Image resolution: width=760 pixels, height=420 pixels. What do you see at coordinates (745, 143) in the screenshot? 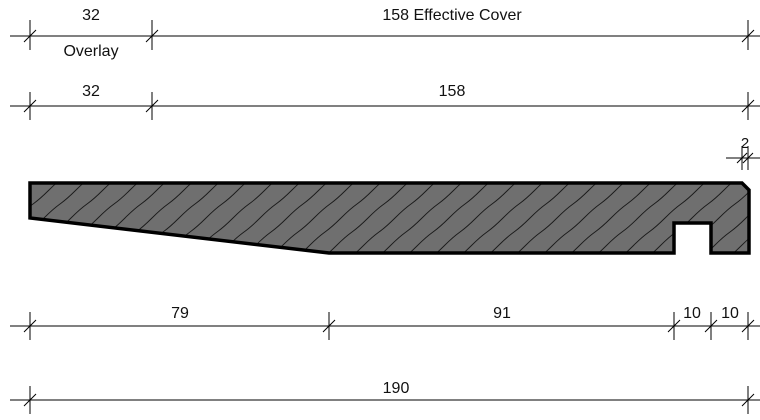
I see `bevel-label: 2` at bounding box center [745, 143].